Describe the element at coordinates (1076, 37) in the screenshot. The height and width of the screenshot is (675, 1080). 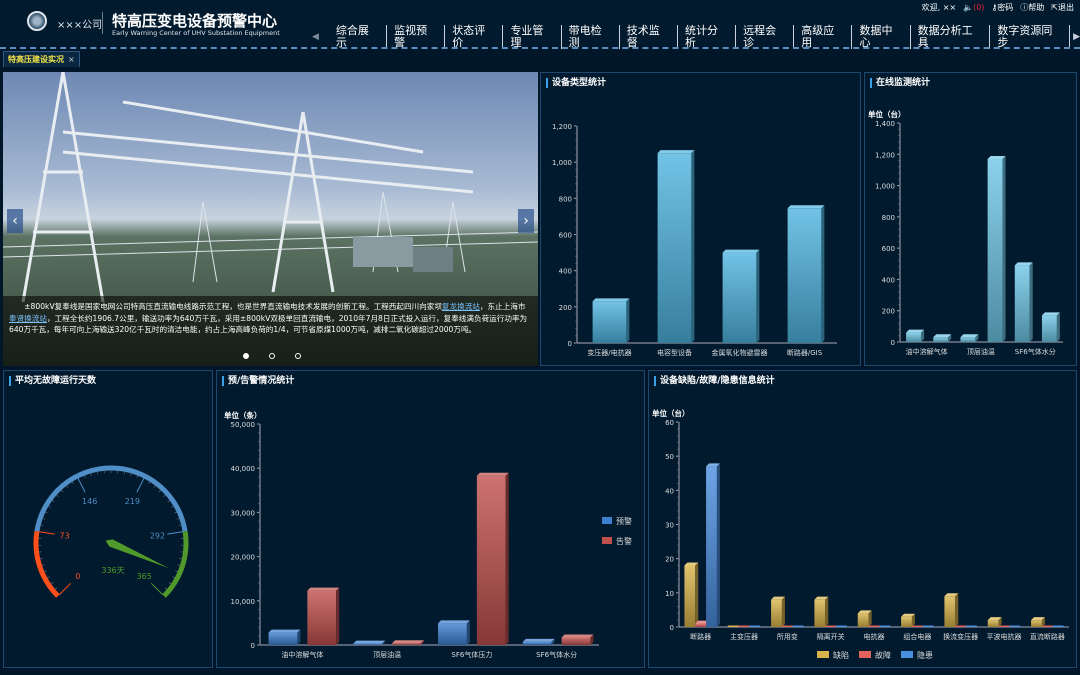
I see `nav-scroll-right-icon: ▶` at that location.